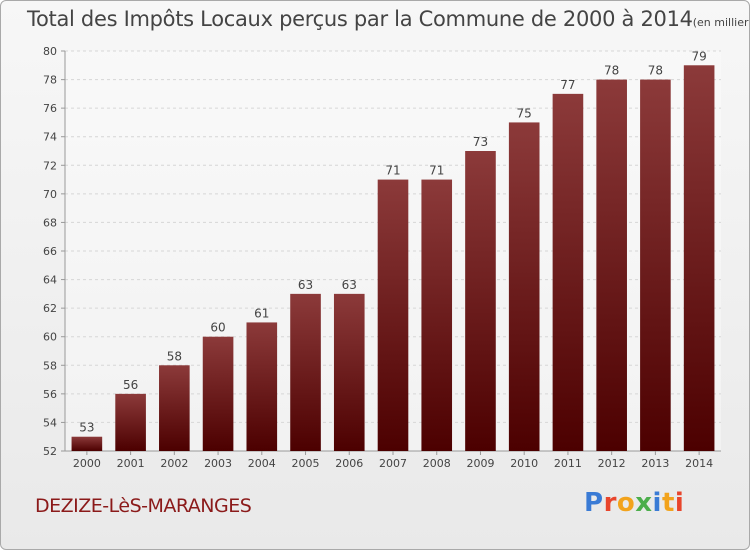  Describe the element at coordinates (50, 222) in the screenshot. I see `y-tick-label: 68` at that location.